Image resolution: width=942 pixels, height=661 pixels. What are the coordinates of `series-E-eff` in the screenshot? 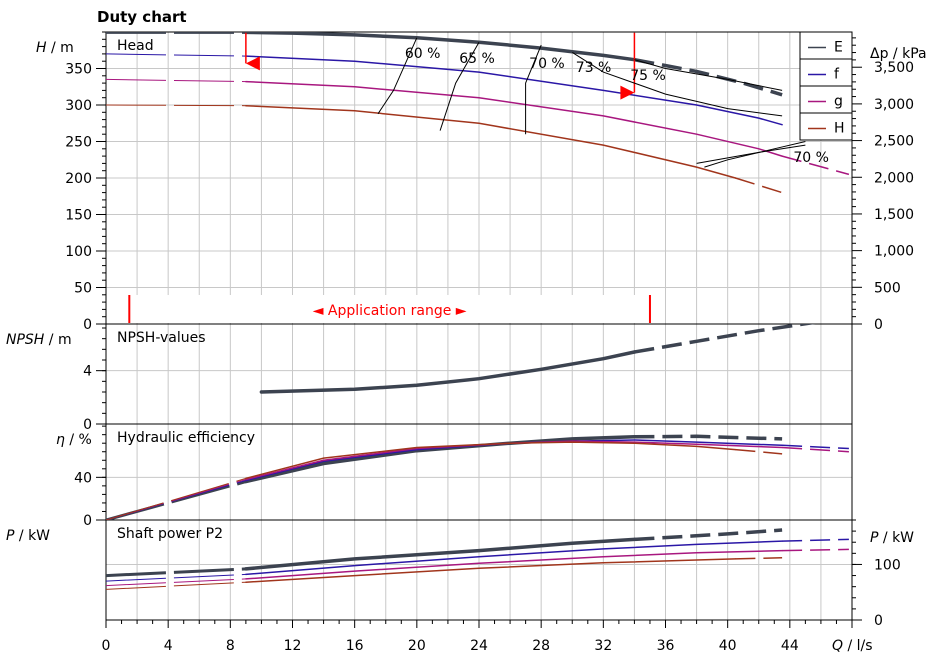 It's located at (440, 459).